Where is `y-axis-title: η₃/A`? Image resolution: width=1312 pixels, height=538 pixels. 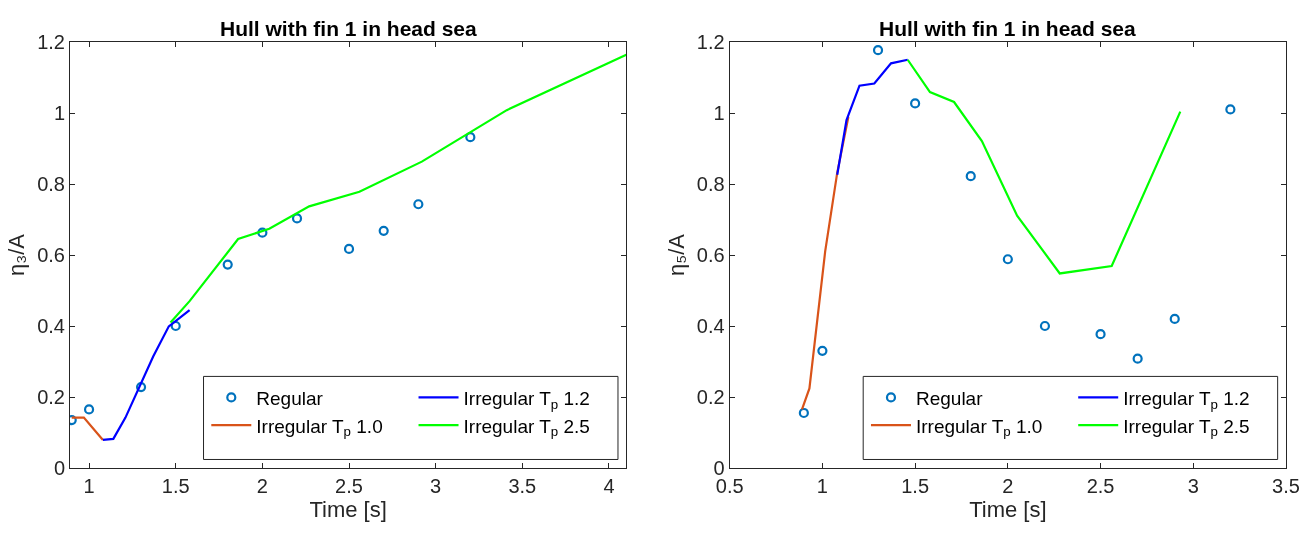
y-axis-title: η₃/A is located at coordinates (16, 254).